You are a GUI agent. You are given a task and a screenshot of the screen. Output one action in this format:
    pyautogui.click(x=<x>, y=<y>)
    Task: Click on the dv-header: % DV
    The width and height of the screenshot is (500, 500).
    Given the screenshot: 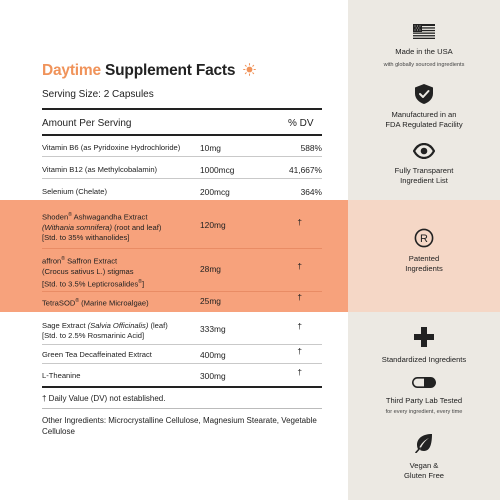 What is the action you would take?
    pyautogui.click(x=301, y=123)
    